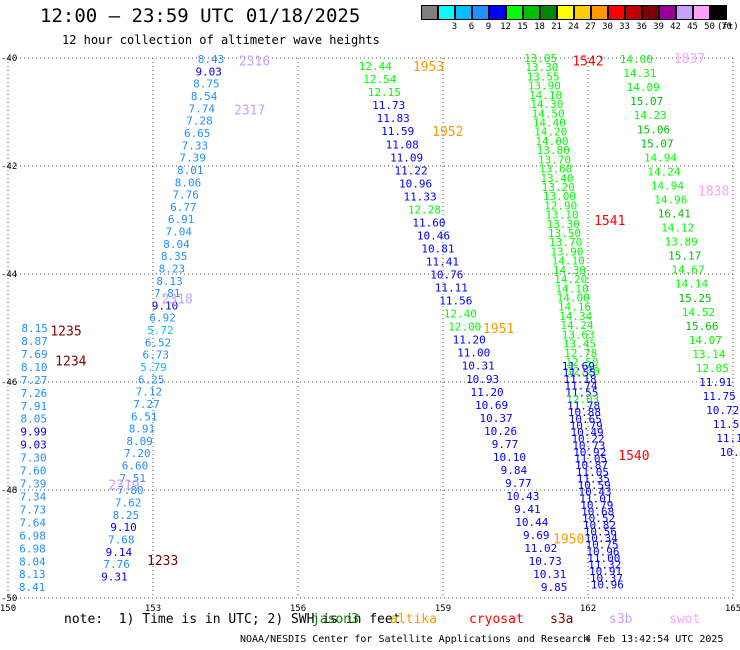  I want to click on wave-height-label: 9.77, so click(505, 444).